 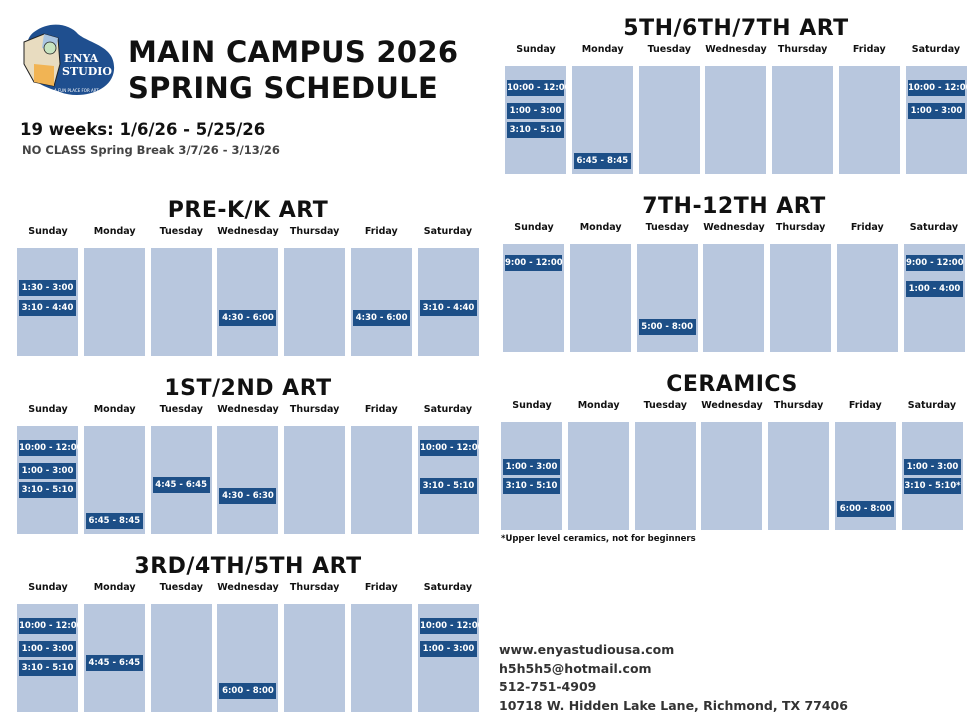 I want to click on svg-text: STUDIO, so click(x=87, y=71).